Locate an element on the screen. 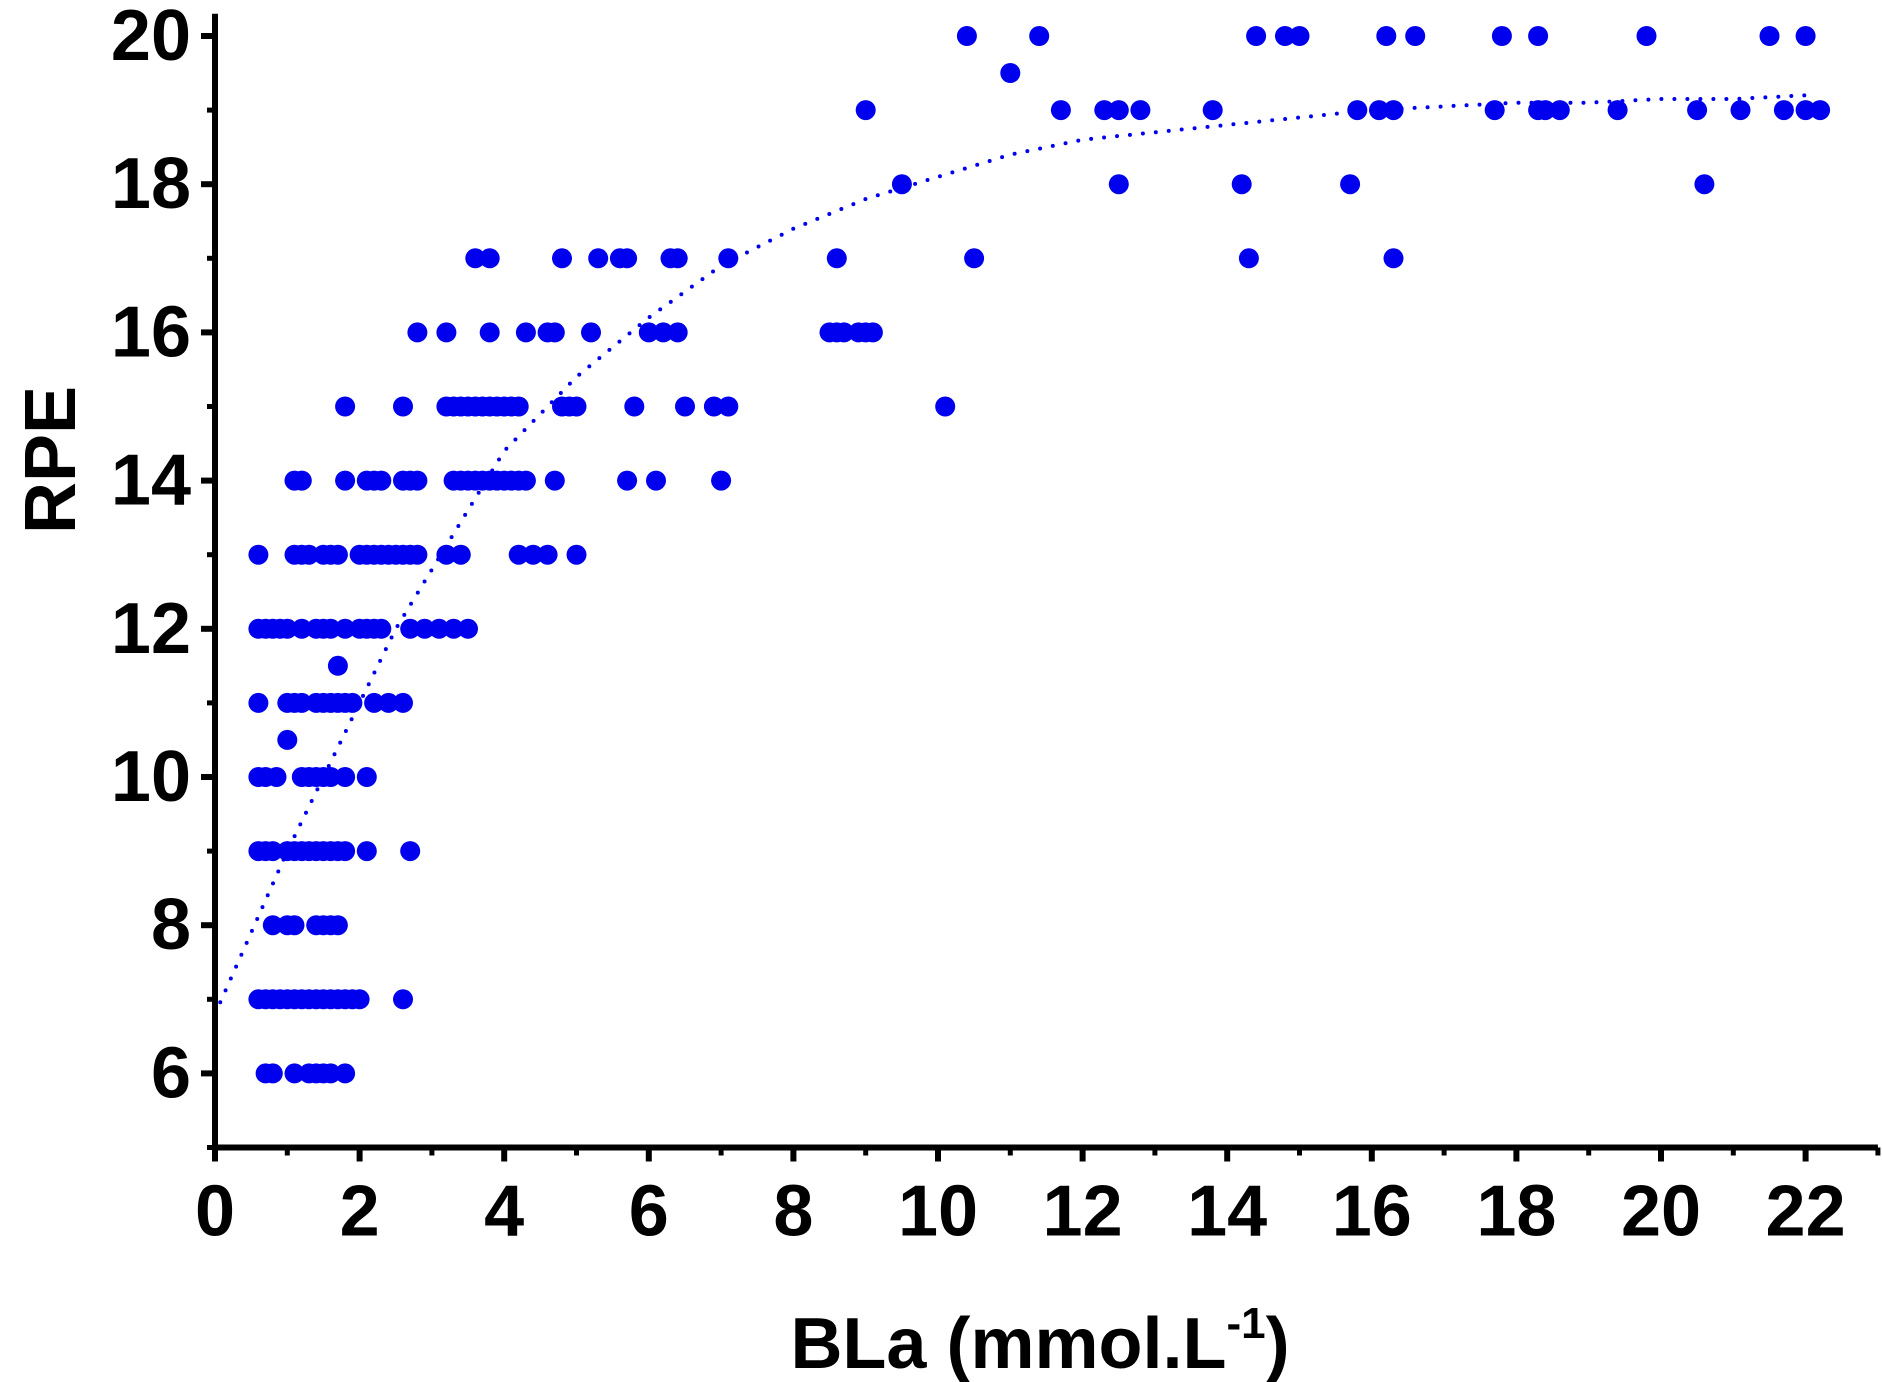 The width and height of the screenshot is (1882, 1382). x-tick-label: 2 is located at coordinates (360, 1212).